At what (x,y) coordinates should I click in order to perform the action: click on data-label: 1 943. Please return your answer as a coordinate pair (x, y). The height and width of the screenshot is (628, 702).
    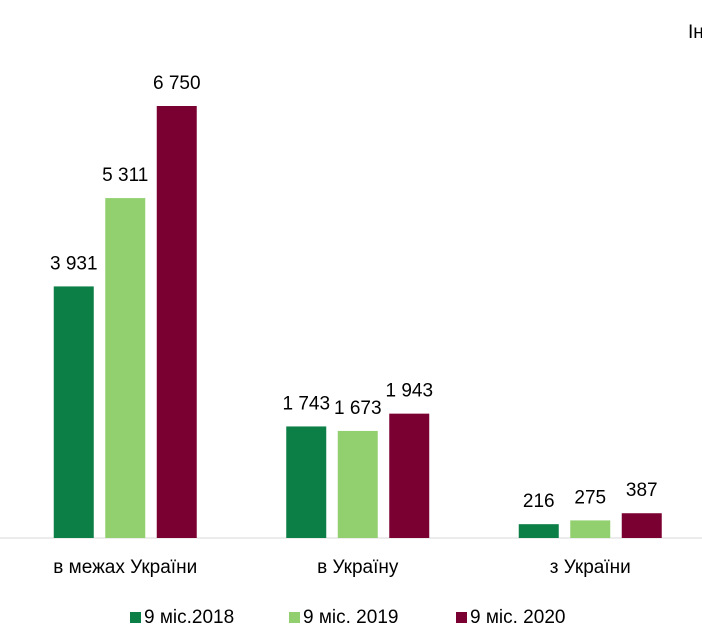
    Looking at the image, I should click on (409, 391).